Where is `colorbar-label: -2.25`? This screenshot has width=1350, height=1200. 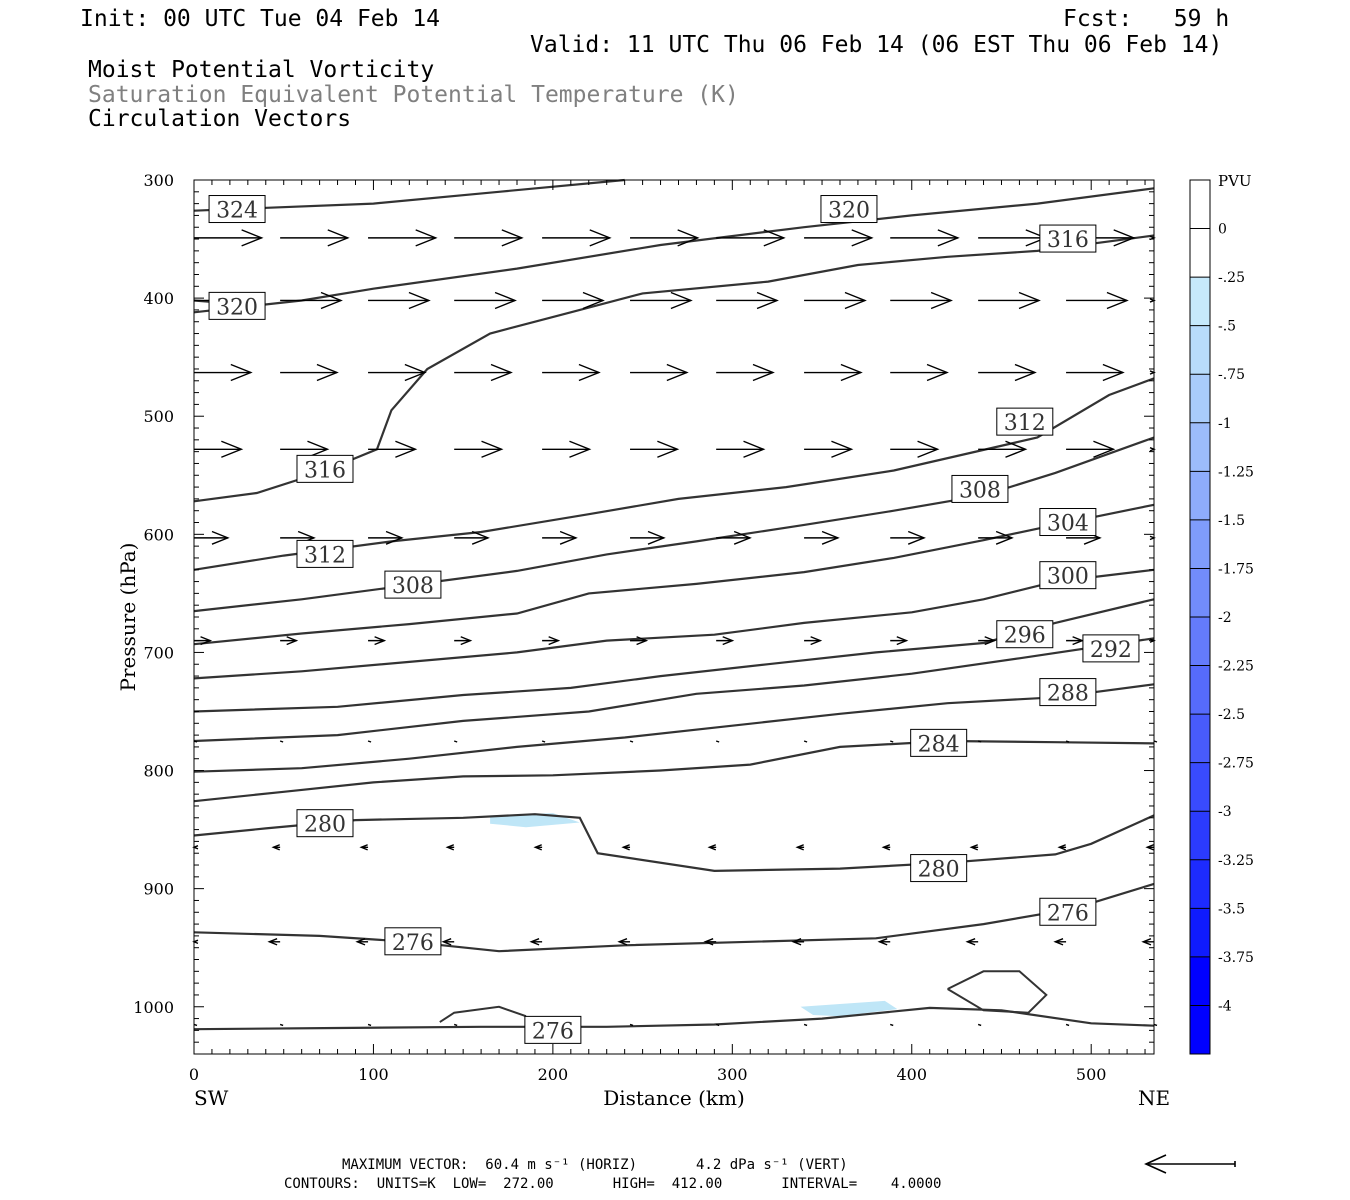 colorbar-label: -2.25 is located at coordinates (1236, 667).